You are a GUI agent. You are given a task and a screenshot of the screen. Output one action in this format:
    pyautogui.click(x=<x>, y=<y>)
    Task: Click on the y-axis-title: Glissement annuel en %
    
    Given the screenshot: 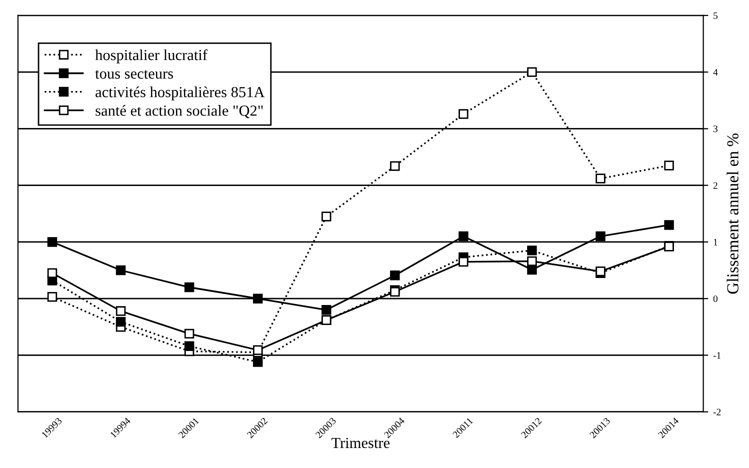 What is the action you would take?
    pyautogui.click(x=732, y=213)
    